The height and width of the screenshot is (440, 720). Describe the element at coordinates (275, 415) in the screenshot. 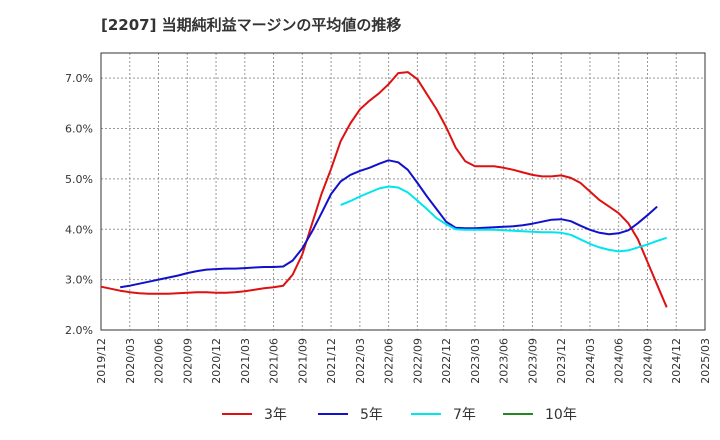

I see `legend-label-1: 3年` at that location.